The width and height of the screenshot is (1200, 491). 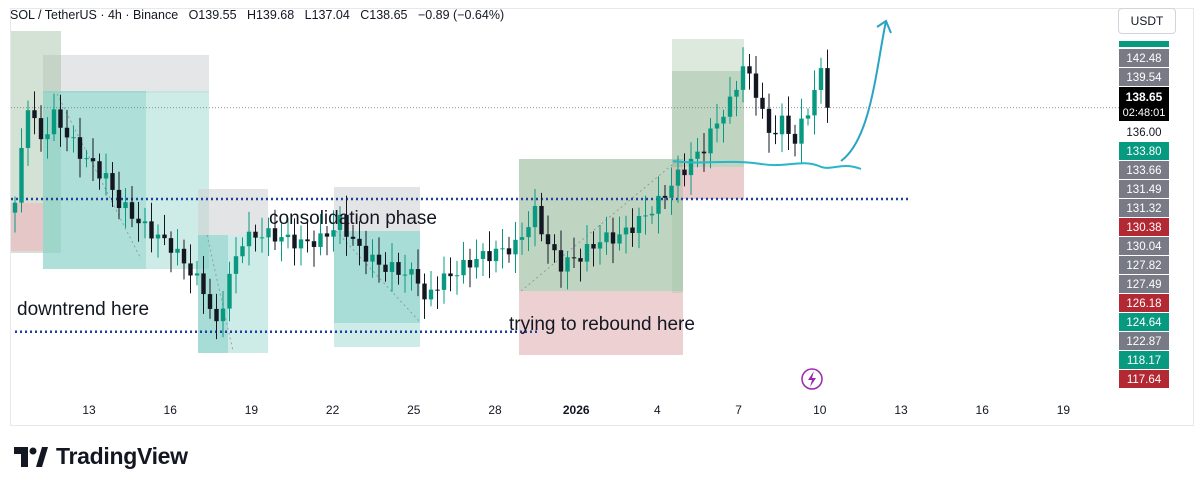 I want to click on lightning-icon, so click(x=812, y=379).